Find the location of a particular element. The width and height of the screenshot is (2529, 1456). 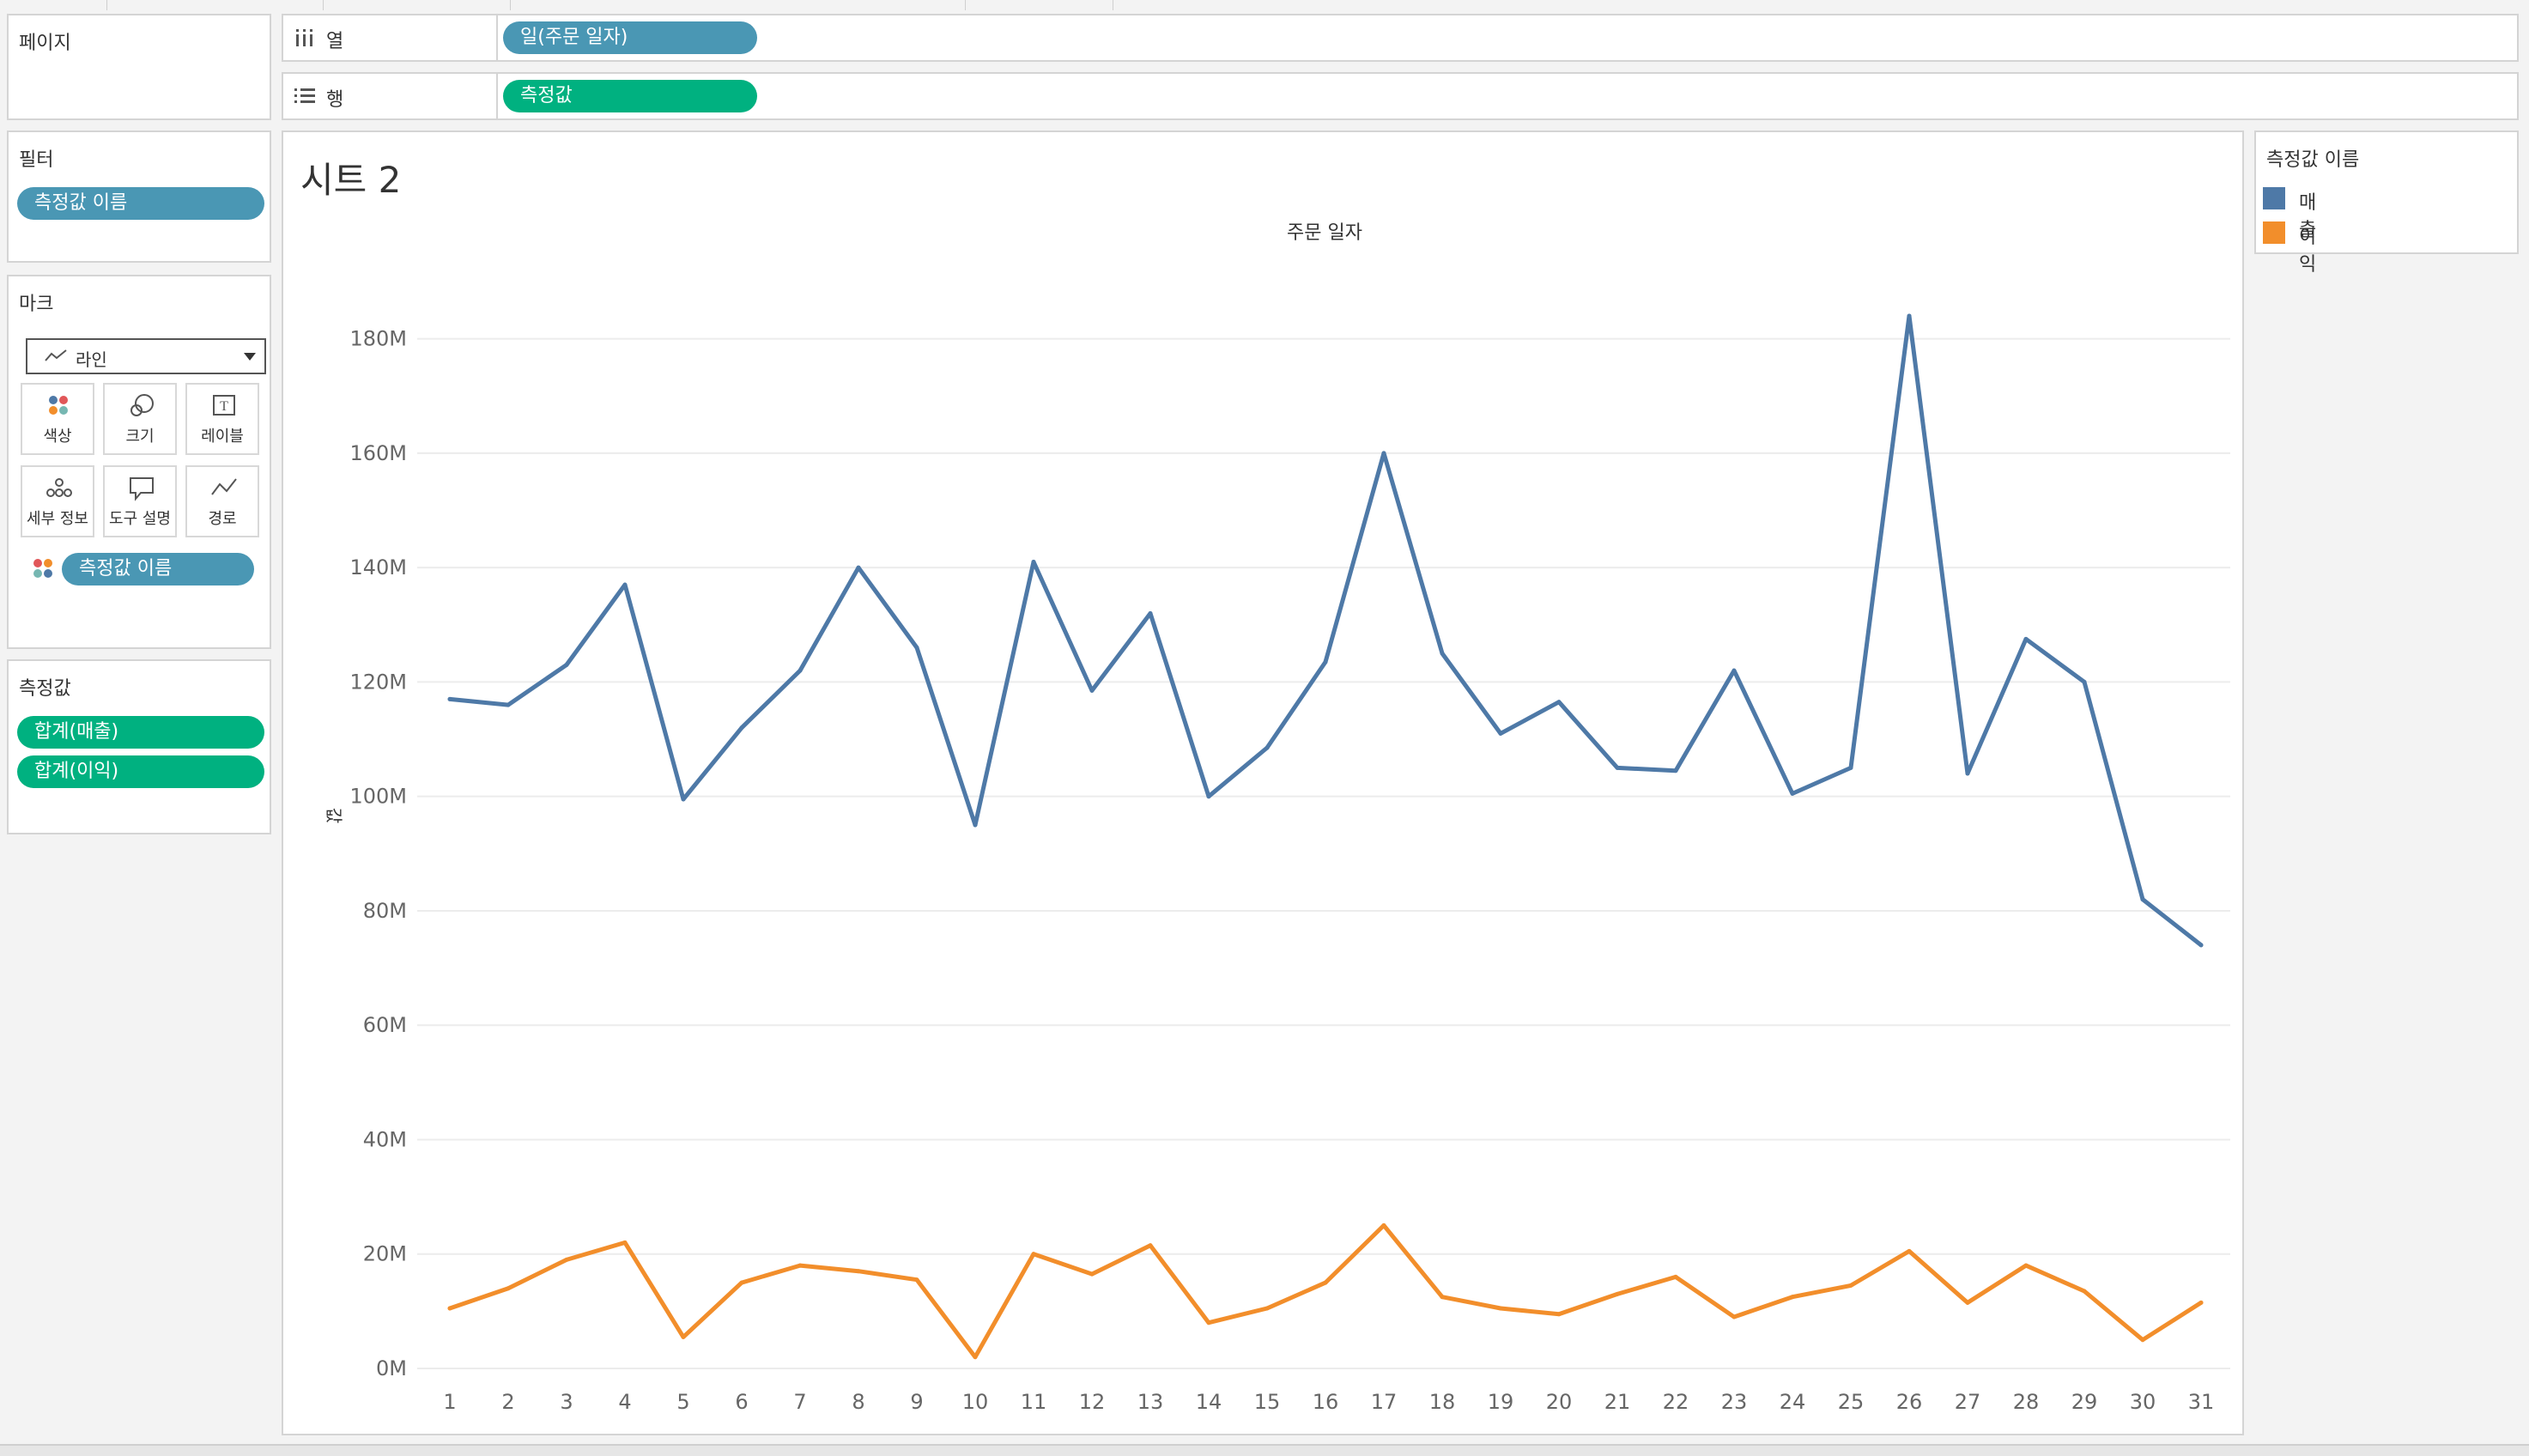

color-legend-icon is located at coordinates (43, 568).